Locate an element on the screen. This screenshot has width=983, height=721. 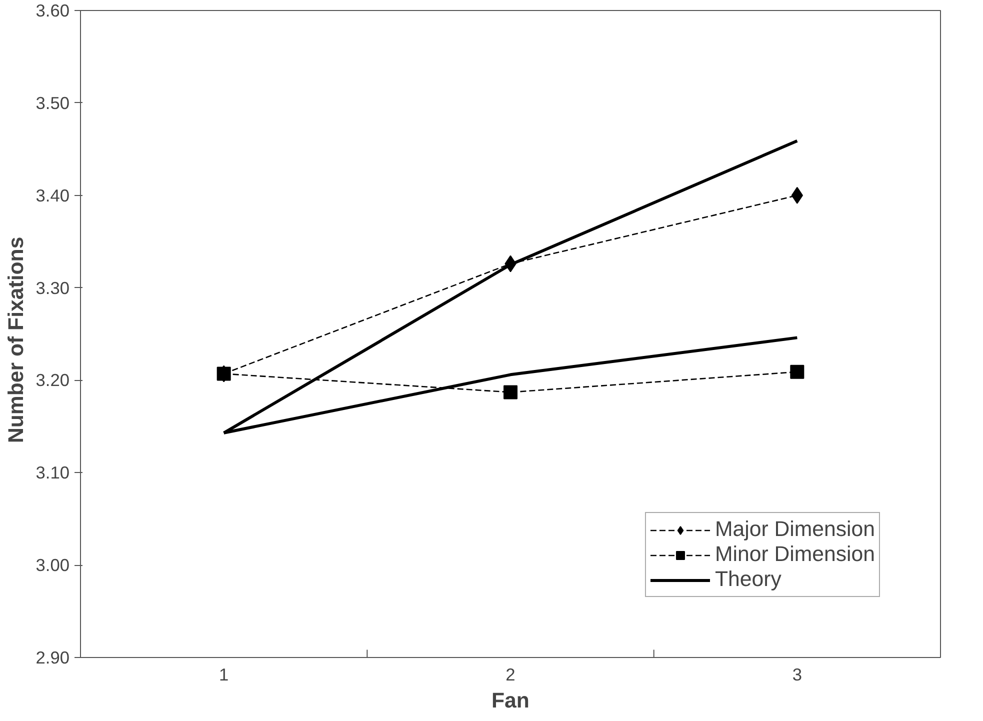
x-tick-label: 1 is located at coordinates (224, 674).